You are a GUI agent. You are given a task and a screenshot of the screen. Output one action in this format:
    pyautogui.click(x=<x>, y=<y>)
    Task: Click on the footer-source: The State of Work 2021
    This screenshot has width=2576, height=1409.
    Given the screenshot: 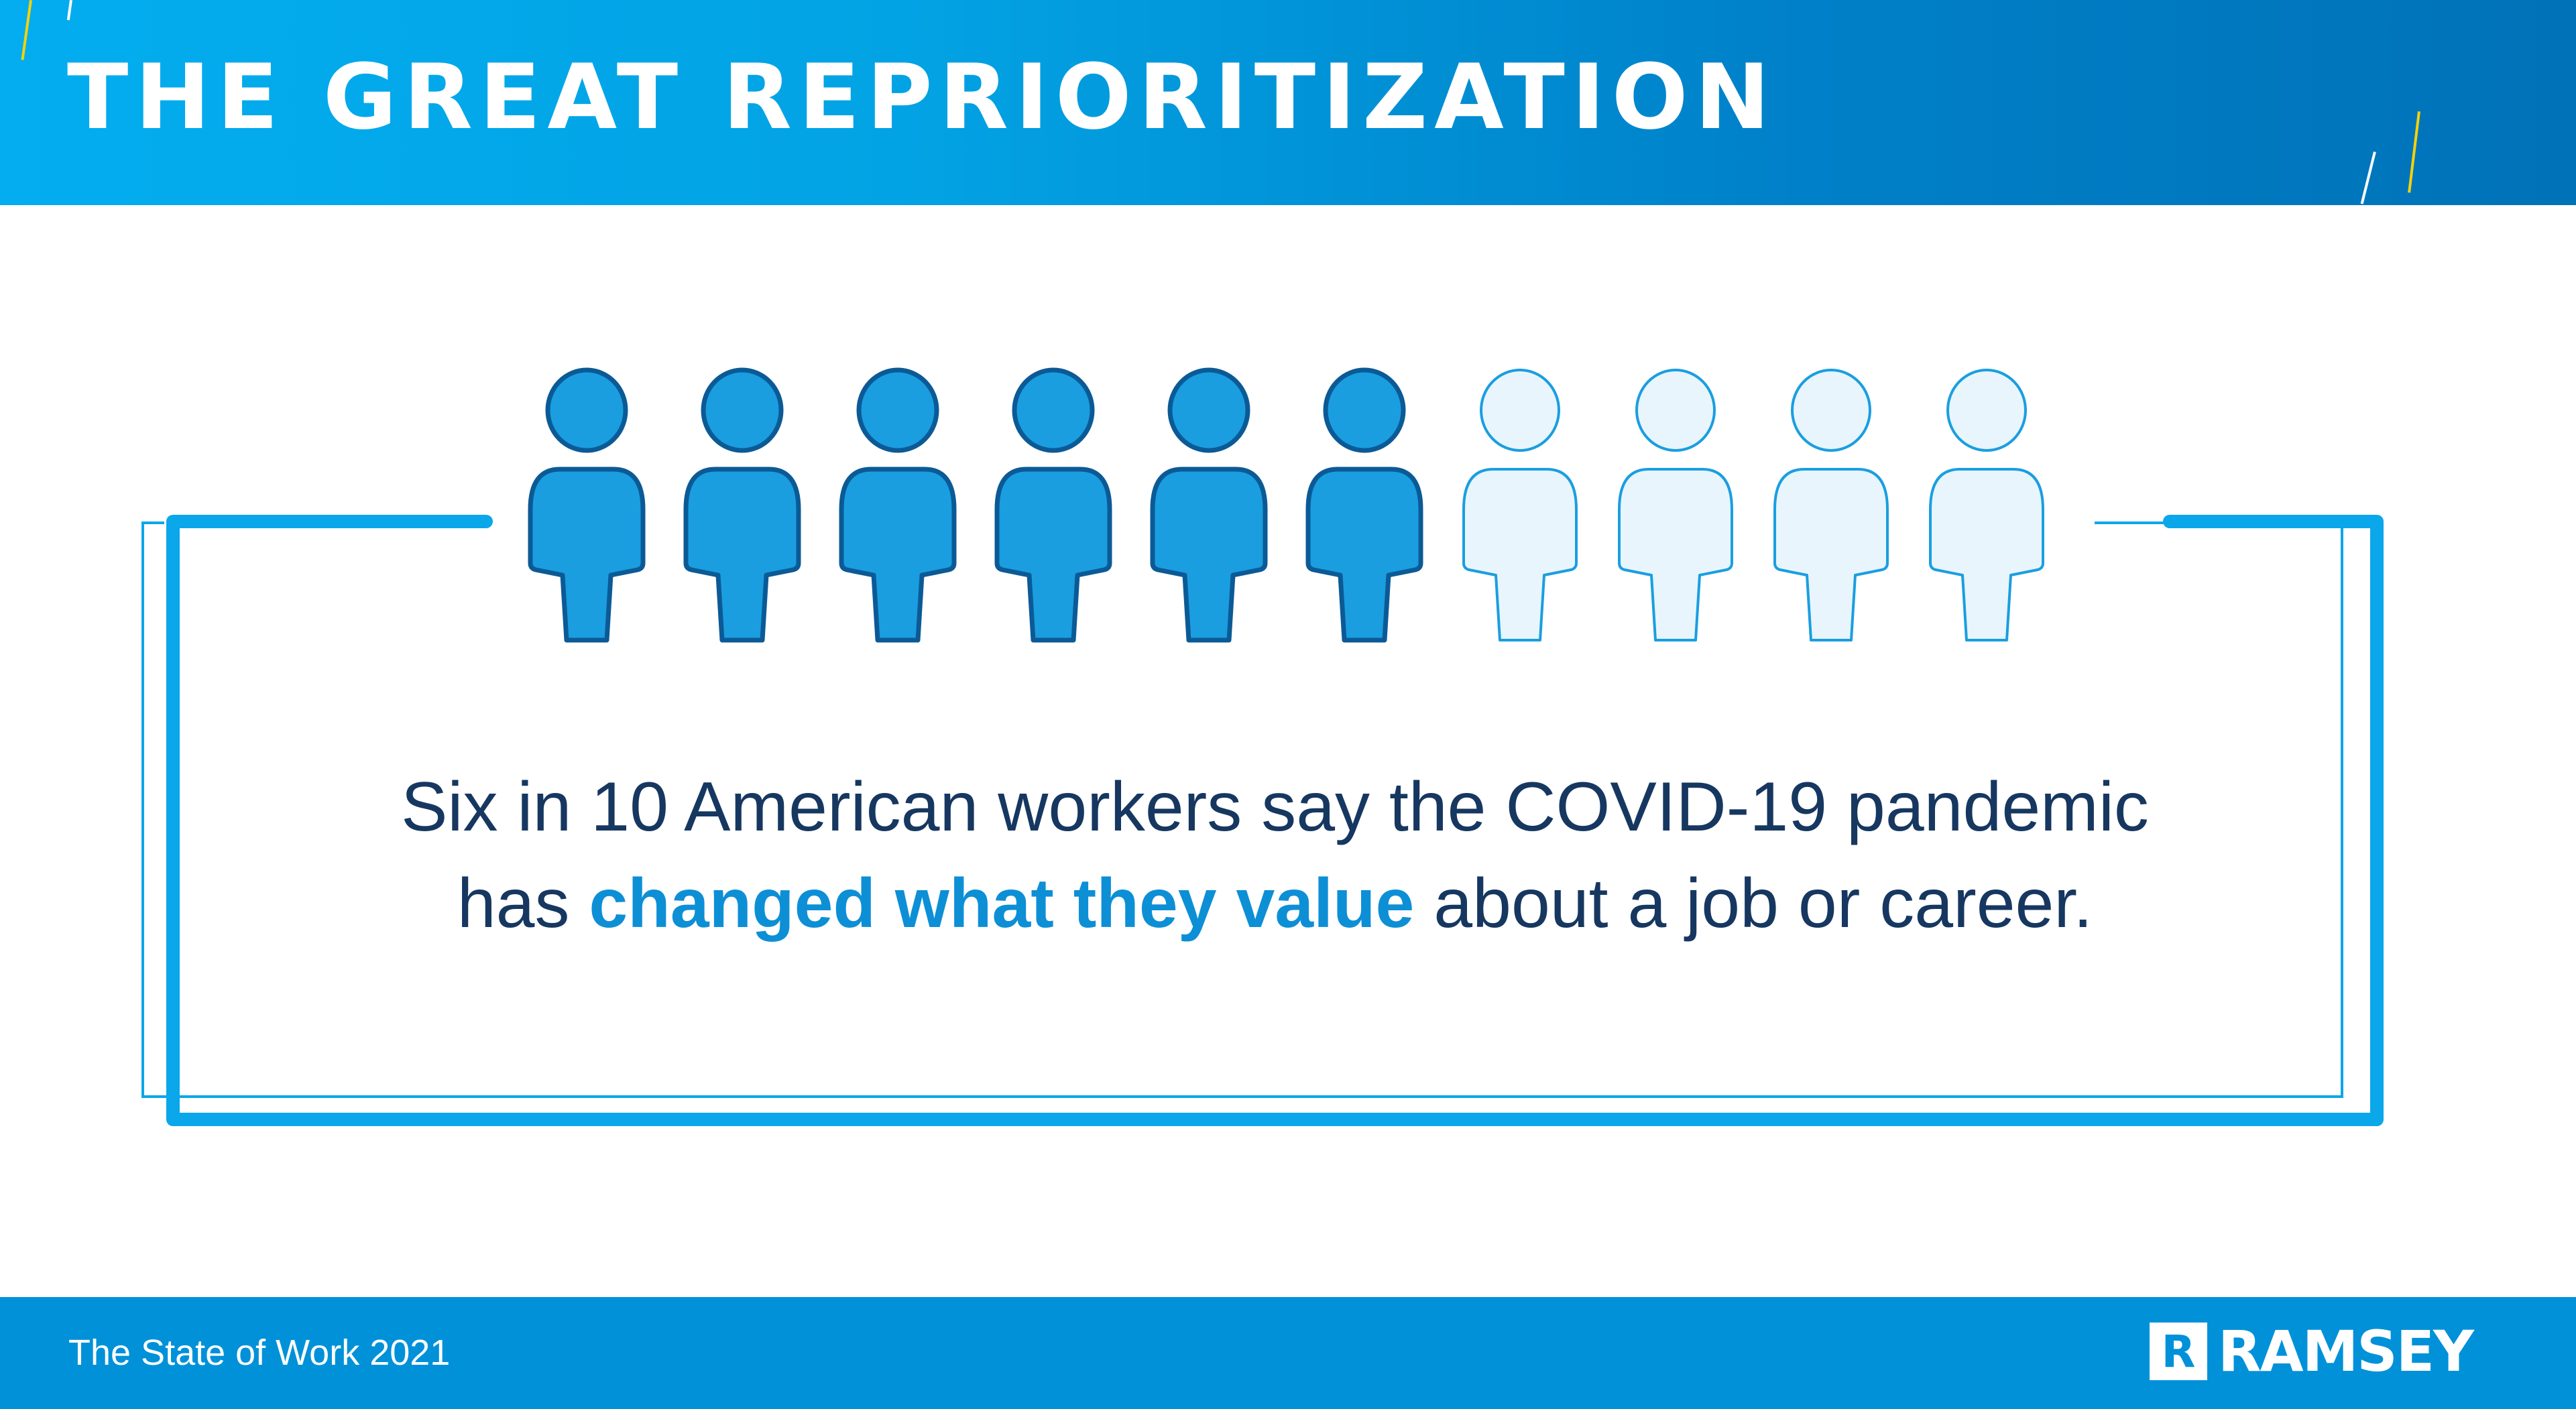 What is the action you would take?
    pyautogui.click(x=259, y=1353)
    